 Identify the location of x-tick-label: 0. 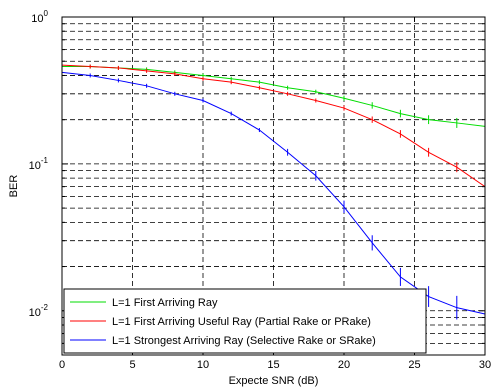
(62, 365).